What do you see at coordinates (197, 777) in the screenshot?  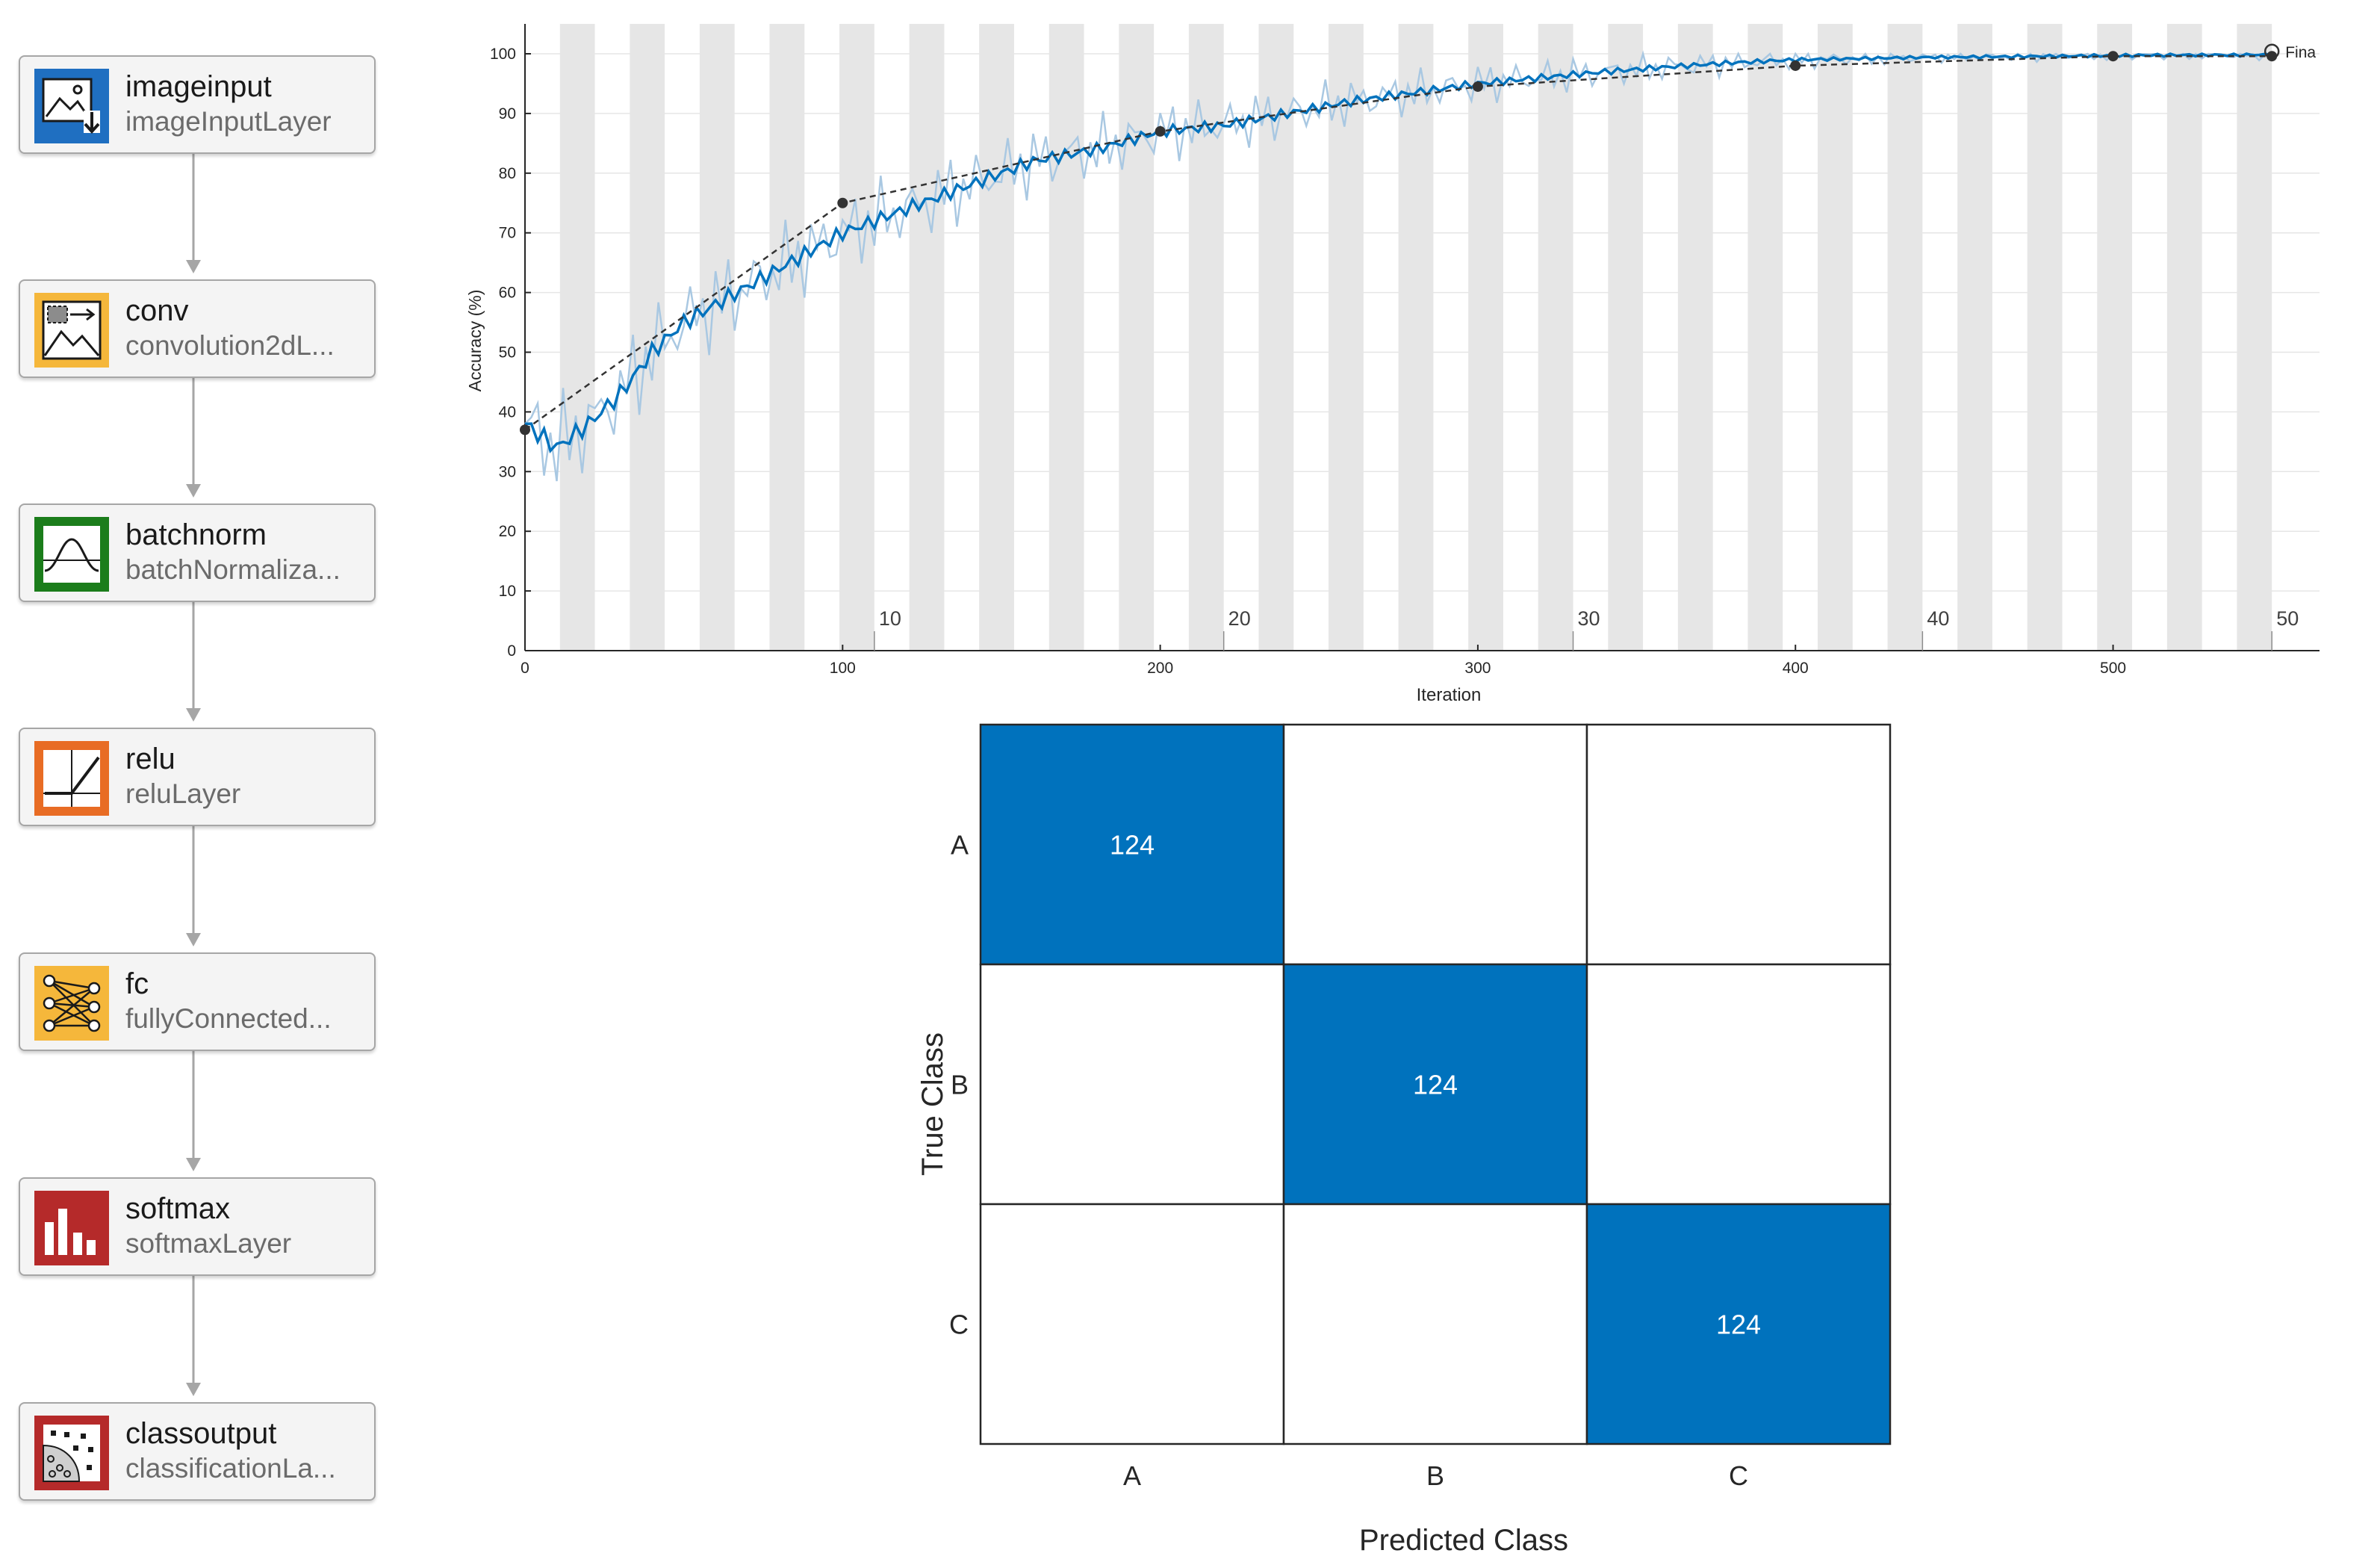 I see `layer-node-relu: relu reluLayer` at bounding box center [197, 777].